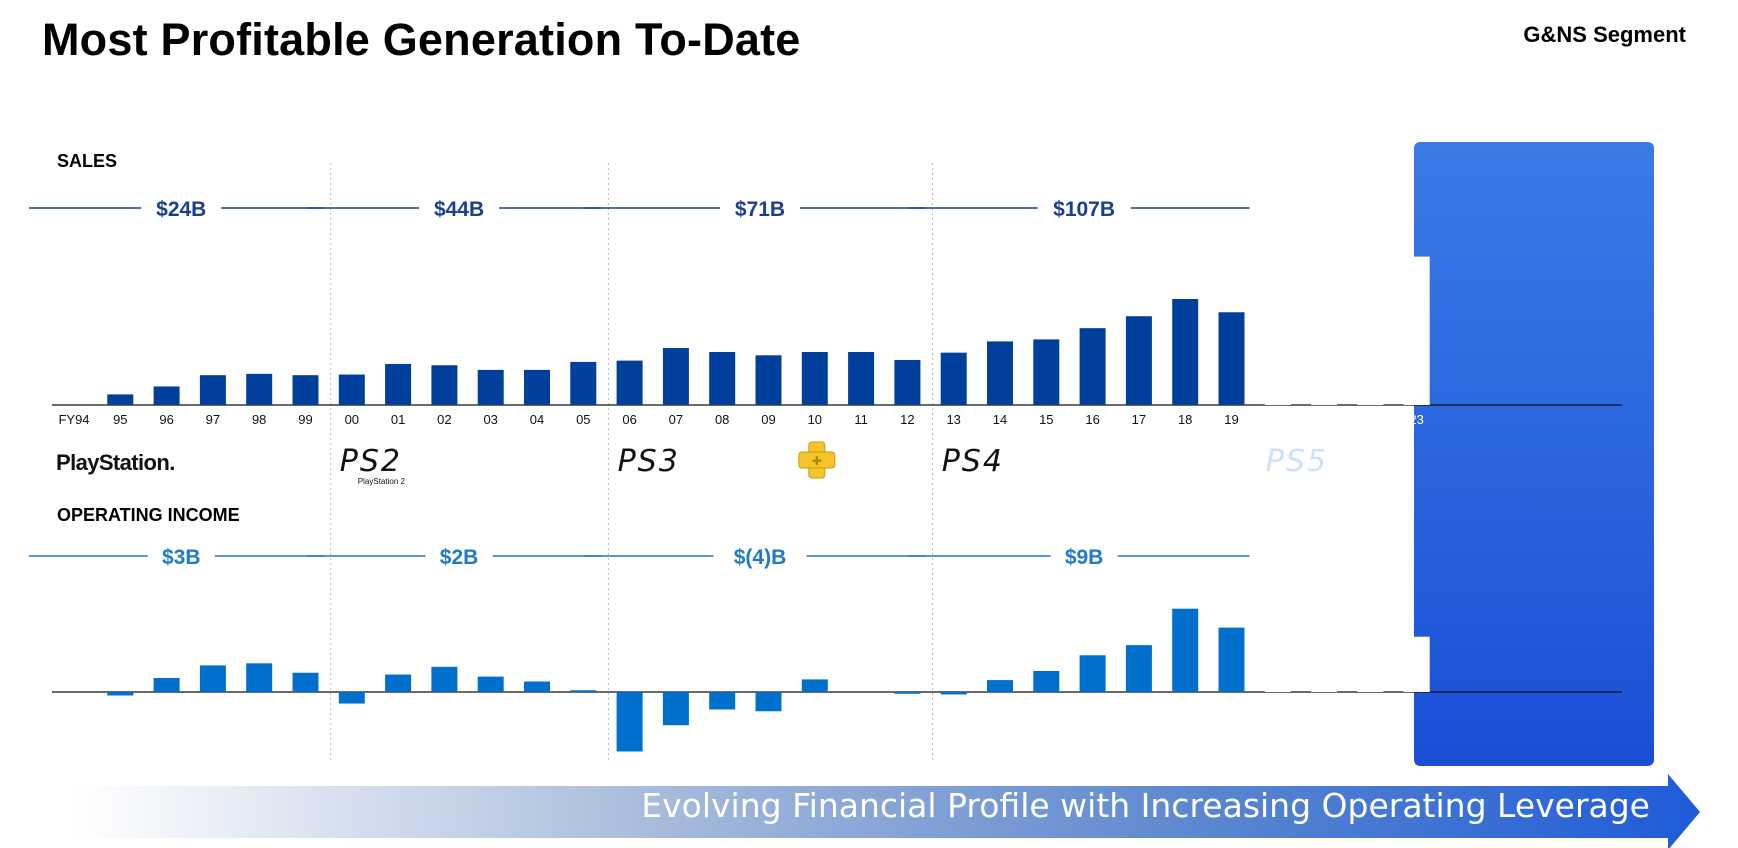 The height and width of the screenshot is (848, 1738). I want to click on year-tick-label: 98, so click(259, 419).